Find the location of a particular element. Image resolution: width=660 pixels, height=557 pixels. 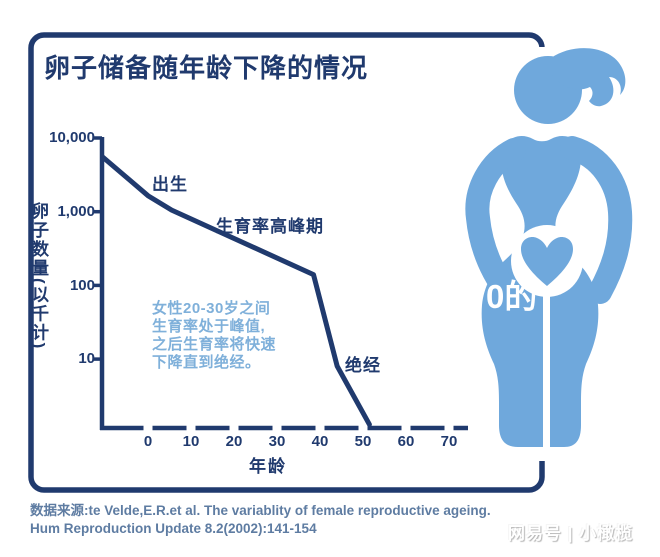

fertility-note-line: 之后生育率将快速 is located at coordinates (214, 344).